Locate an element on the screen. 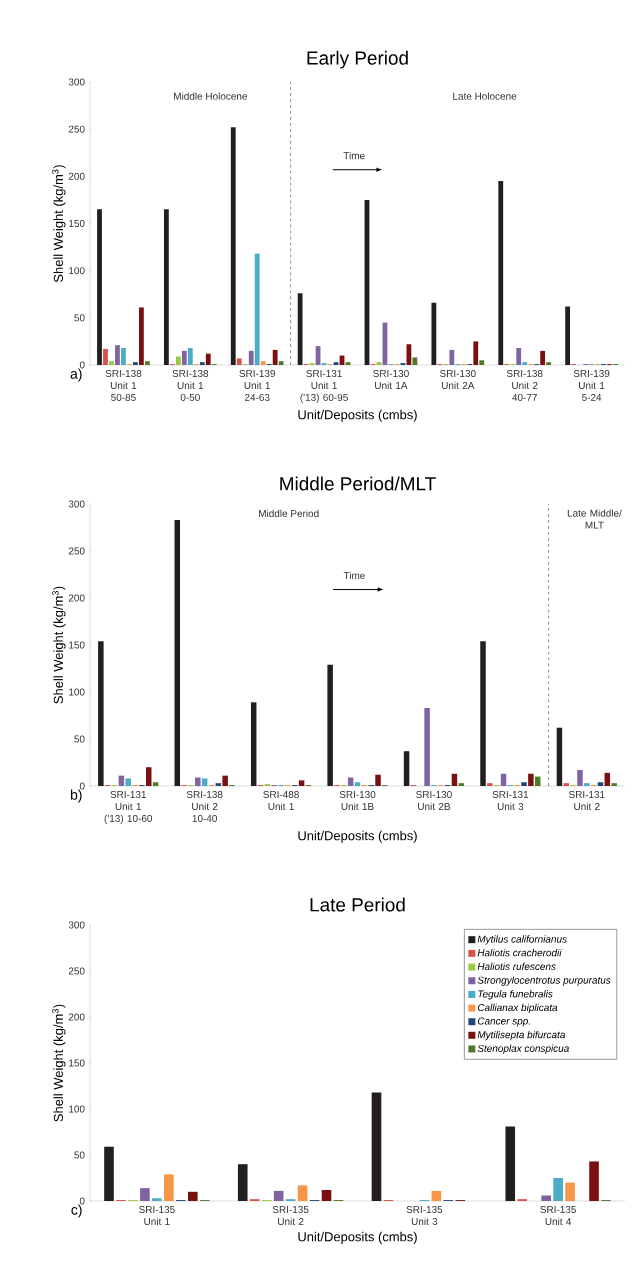 This screenshot has height=1281, width=641. x-tick-label: SRI-135 Unit 3 is located at coordinates (424, 1216).